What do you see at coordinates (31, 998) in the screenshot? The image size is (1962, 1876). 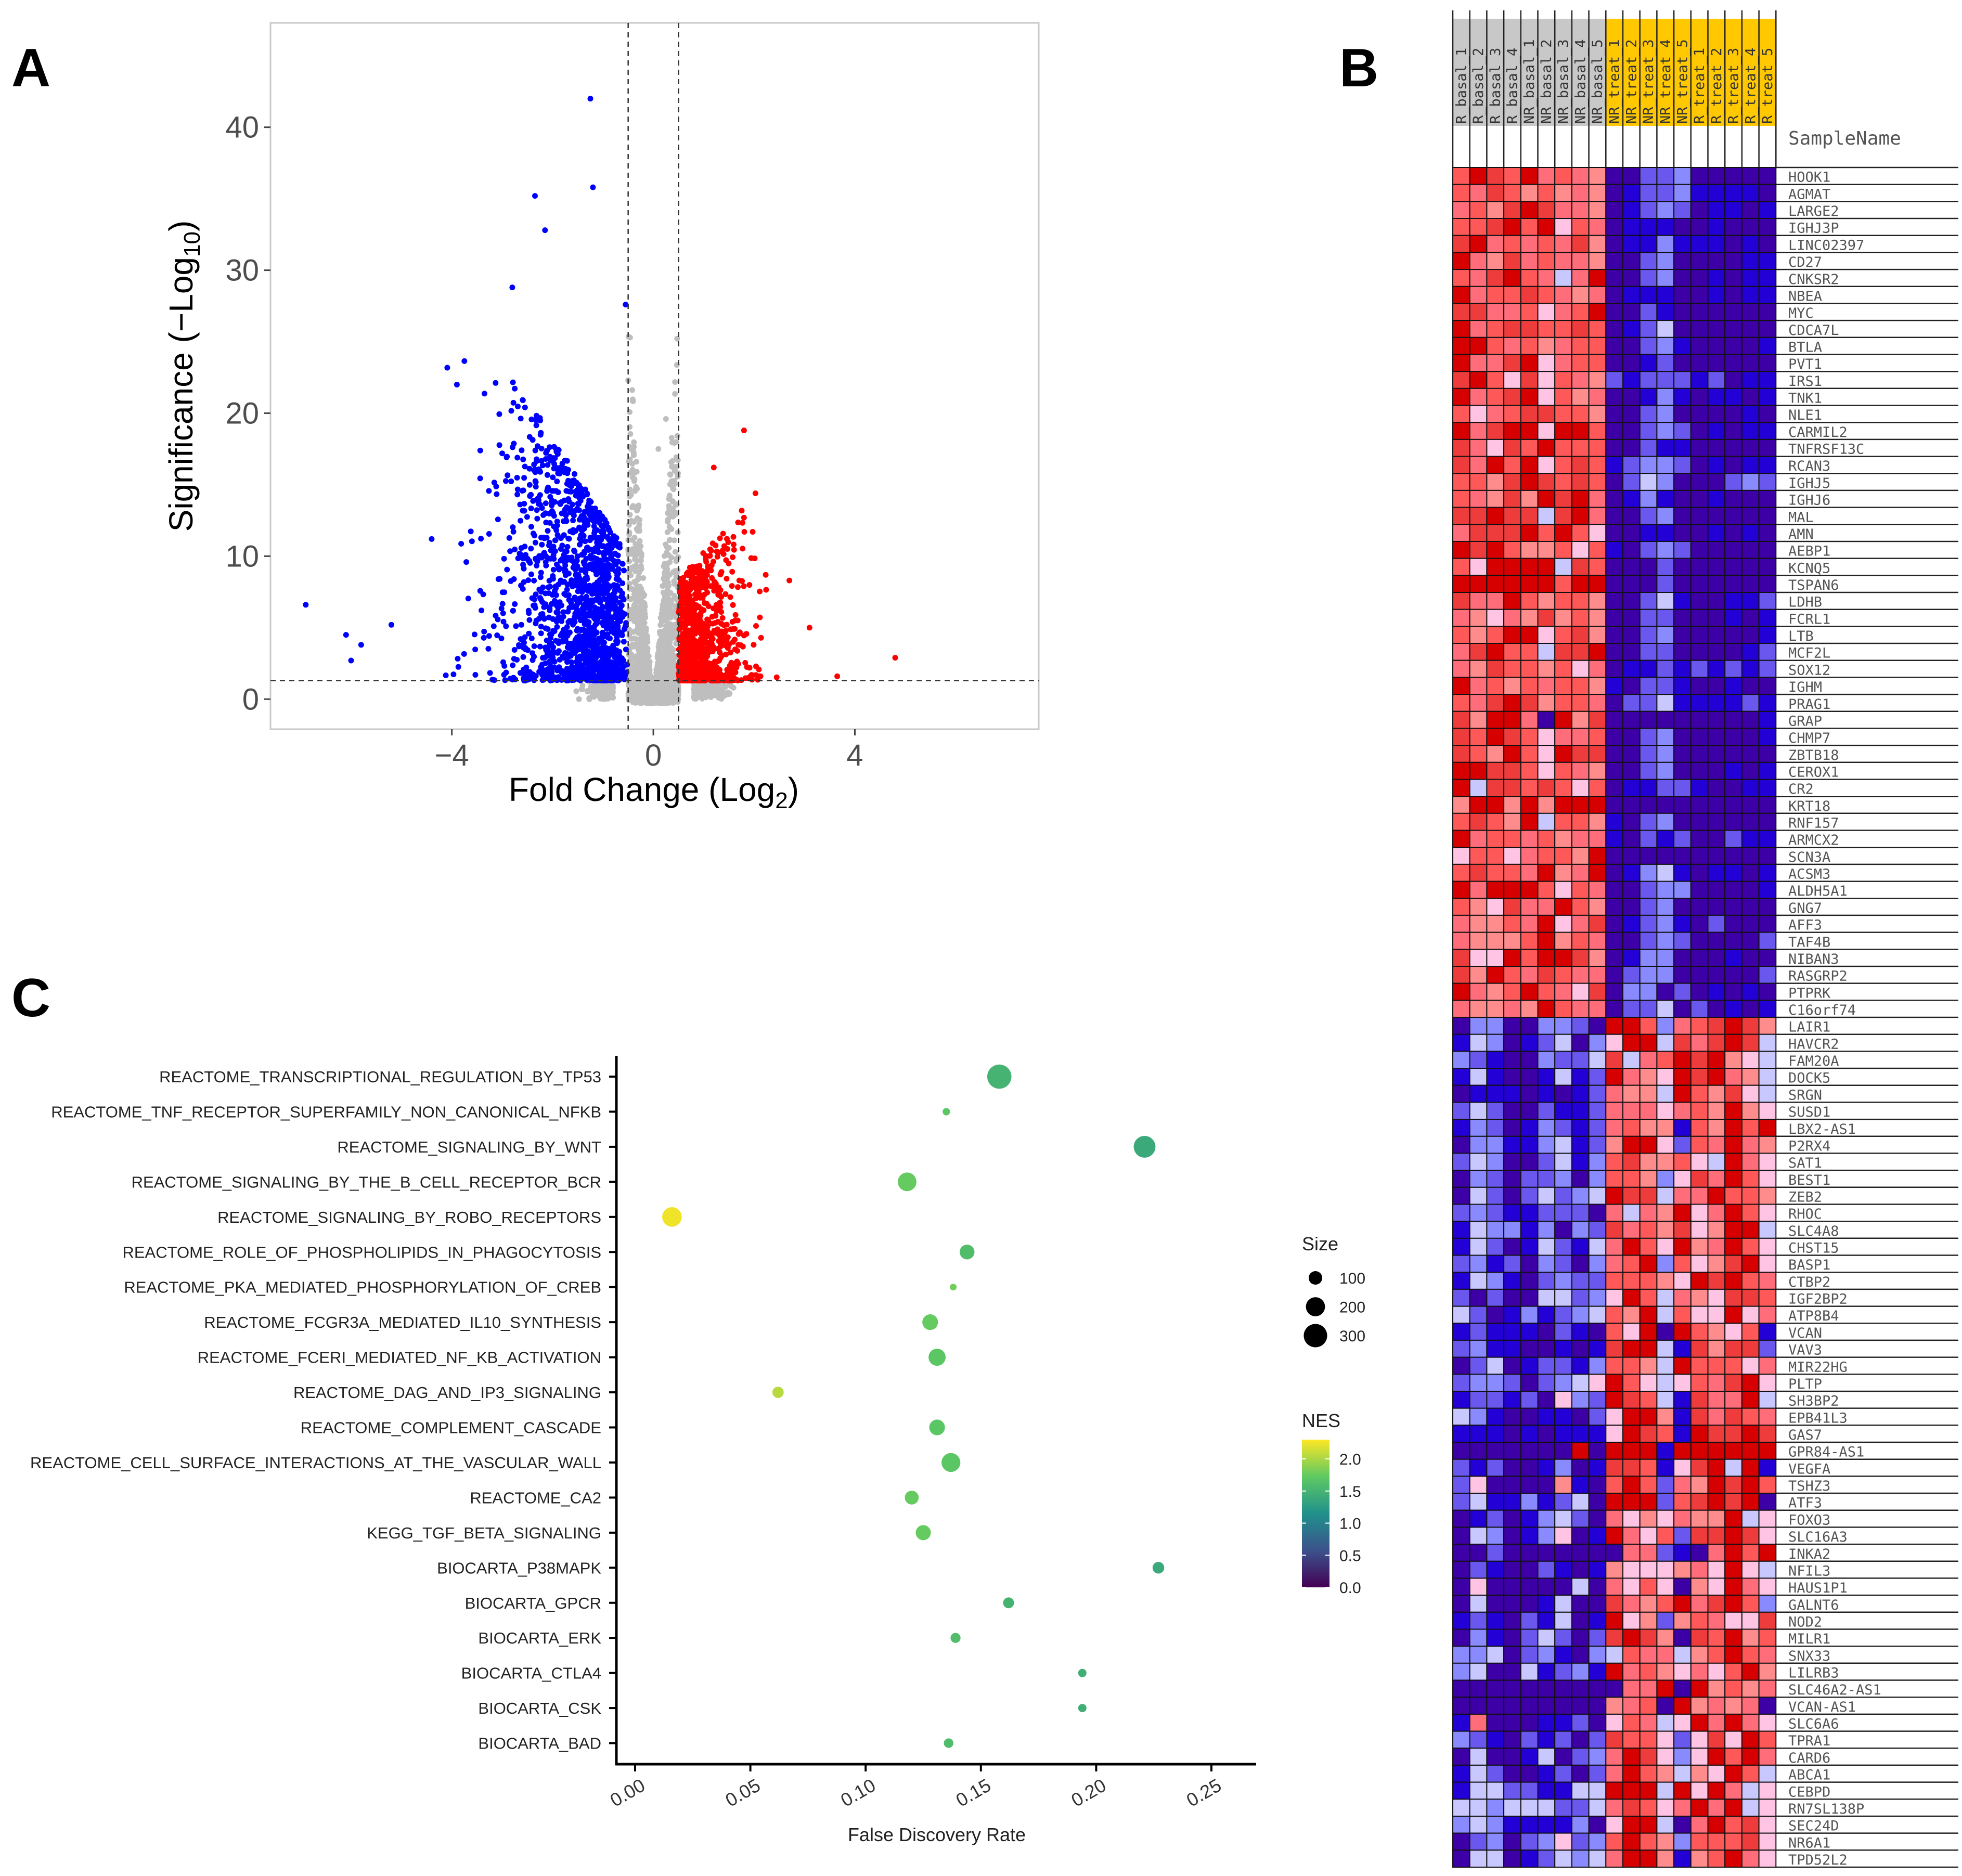 I see `panel-label-c: C` at bounding box center [31, 998].